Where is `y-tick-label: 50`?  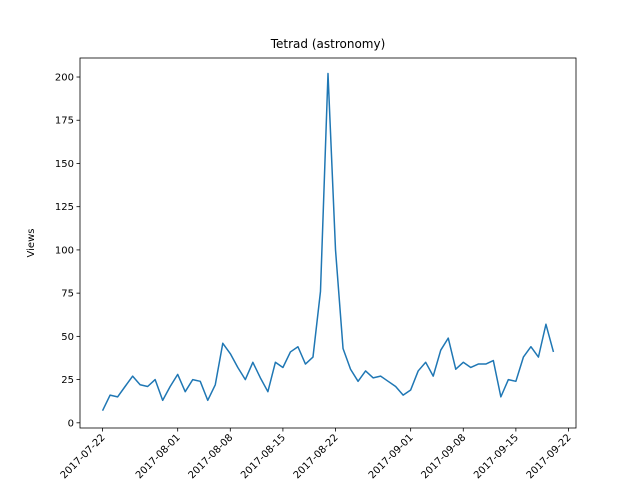 y-tick-label: 50 is located at coordinates (67, 337).